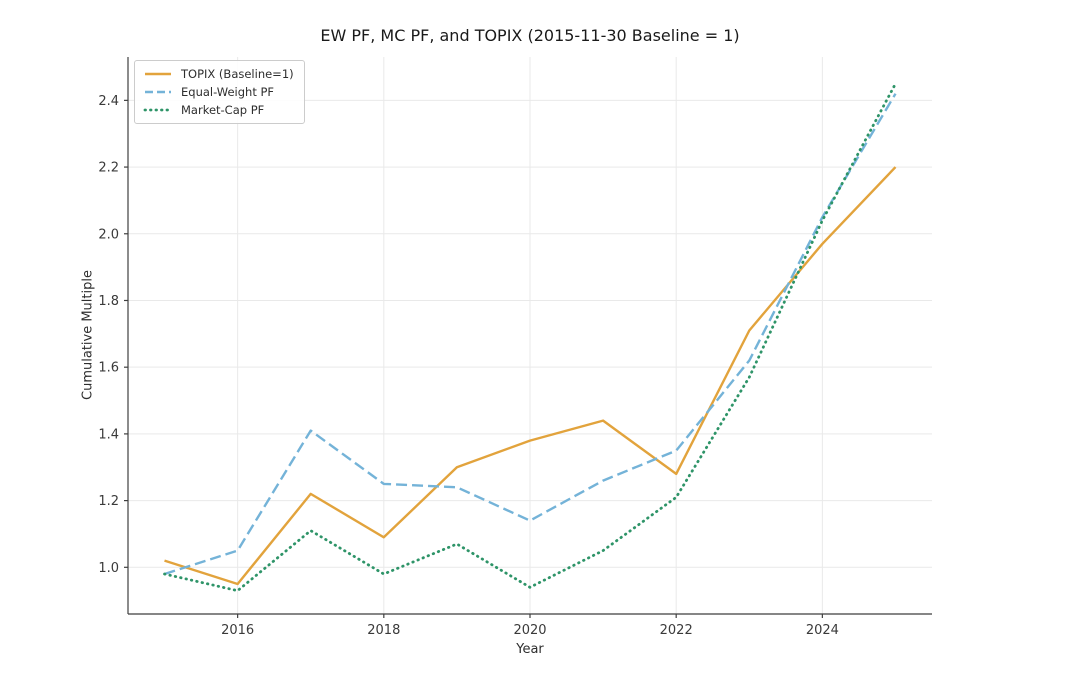  What do you see at coordinates (676, 630) in the screenshot?
I see `x-tick-label: 2022` at bounding box center [676, 630].